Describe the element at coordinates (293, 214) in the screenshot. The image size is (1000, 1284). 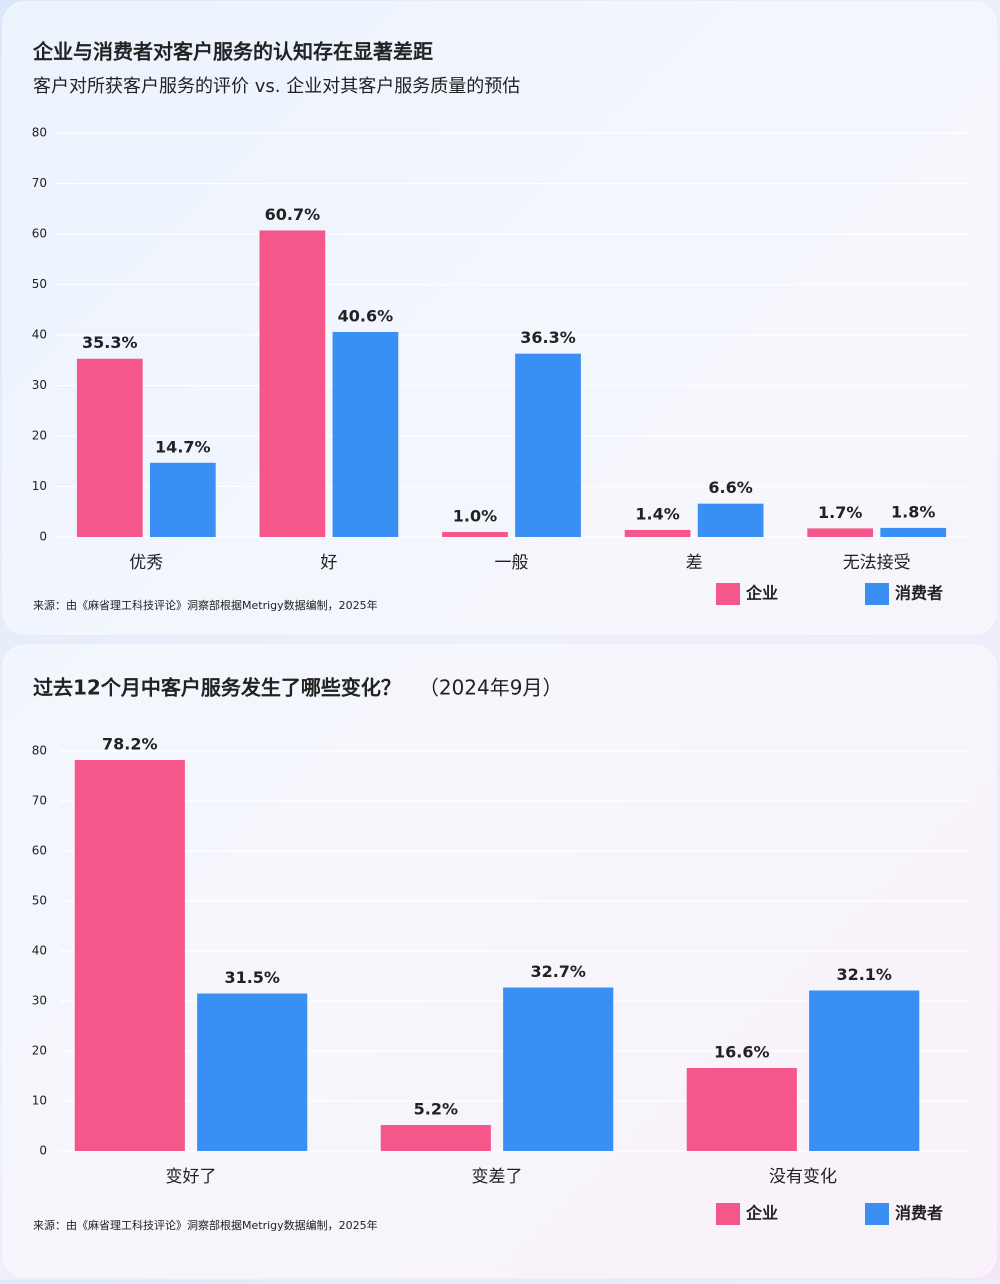
I see `data-label: 60.7%` at that location.